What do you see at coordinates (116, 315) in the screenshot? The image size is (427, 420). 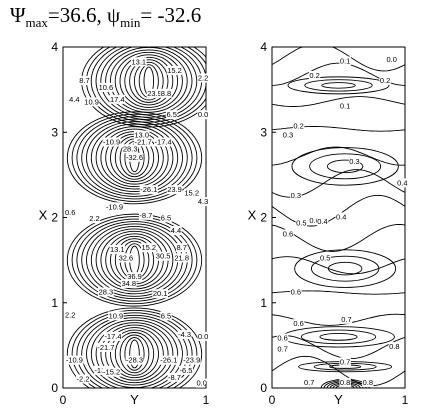 I see `contour-label: 10.9` at bounding box center [116, 315].